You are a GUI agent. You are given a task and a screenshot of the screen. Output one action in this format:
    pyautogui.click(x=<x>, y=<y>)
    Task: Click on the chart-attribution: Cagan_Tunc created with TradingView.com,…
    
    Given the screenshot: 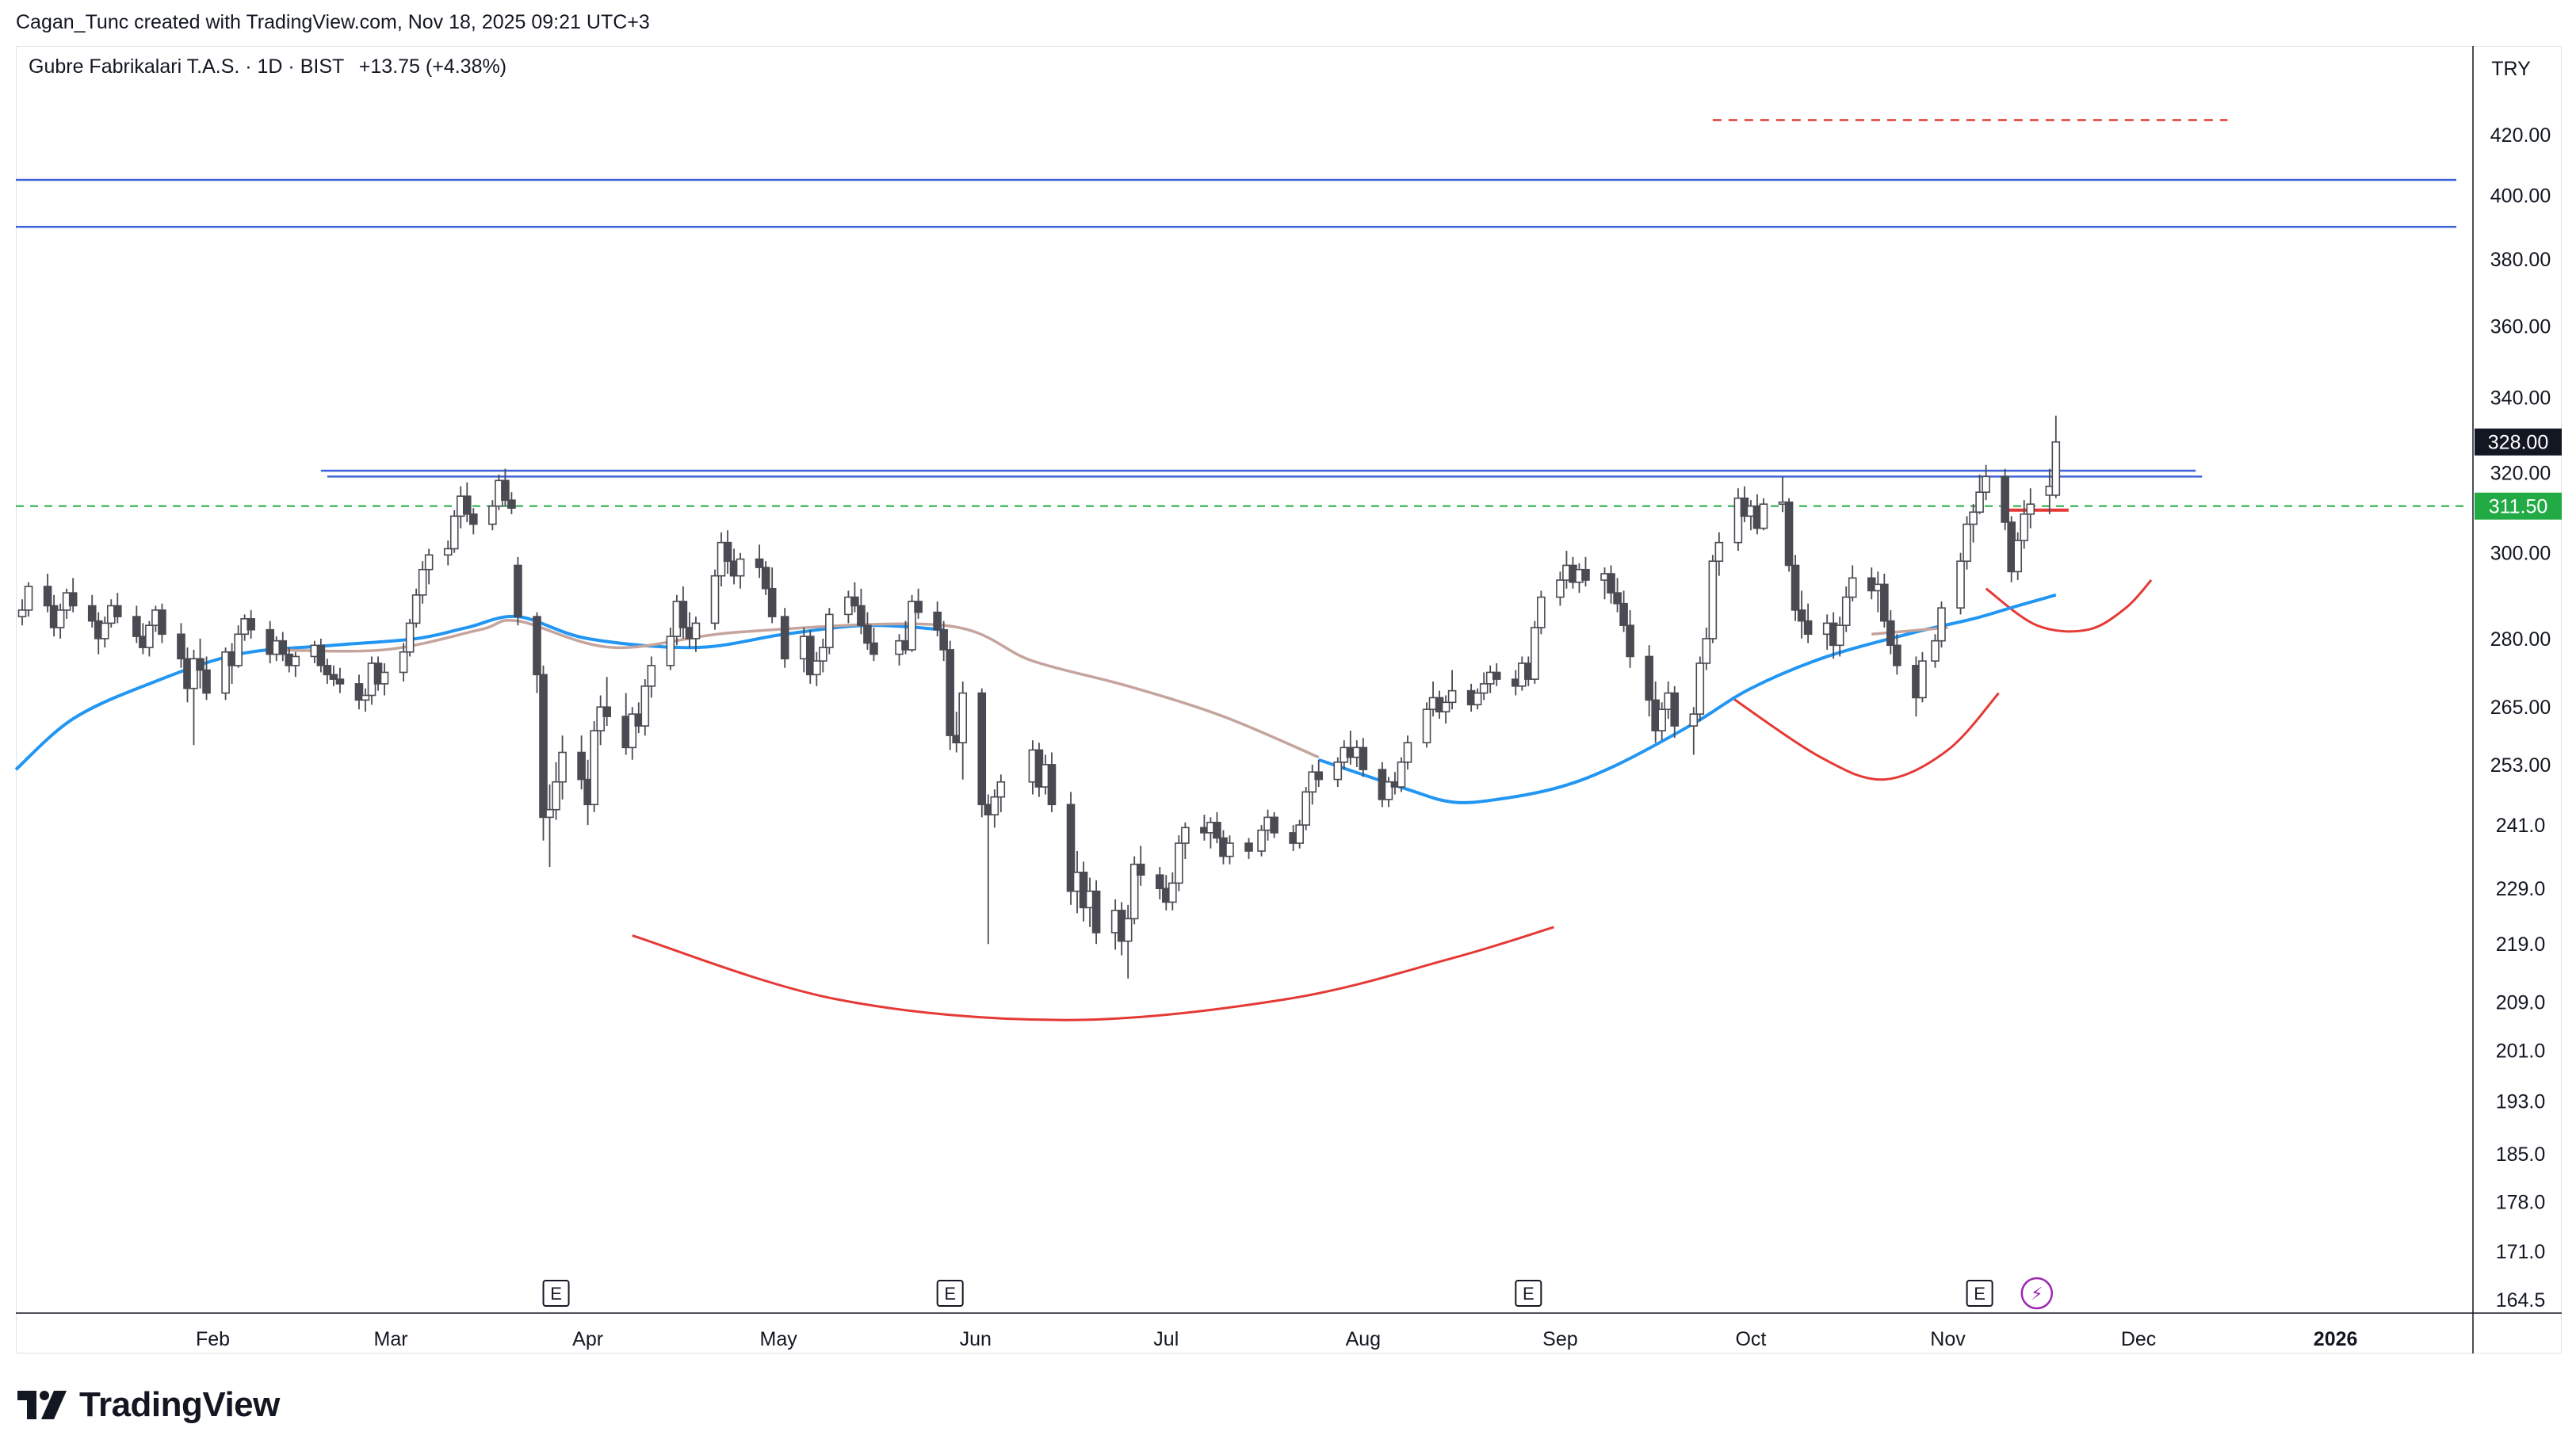 What is the action you would take?
    pyautogui.click(x=333, y=22)
    